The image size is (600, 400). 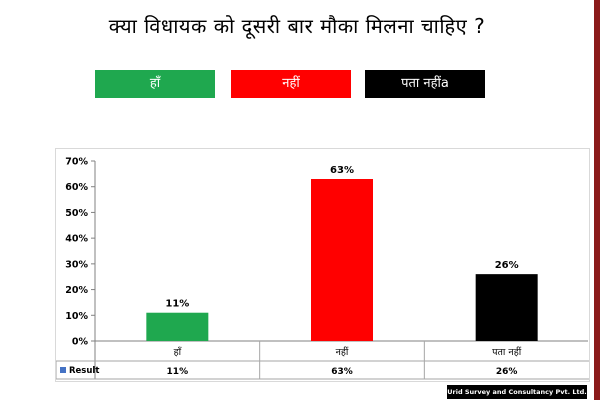 What do you see at coordinates (507, 372) in the screenshot?
I see `table-value-3: 26%` at bounding box center [507, 372].